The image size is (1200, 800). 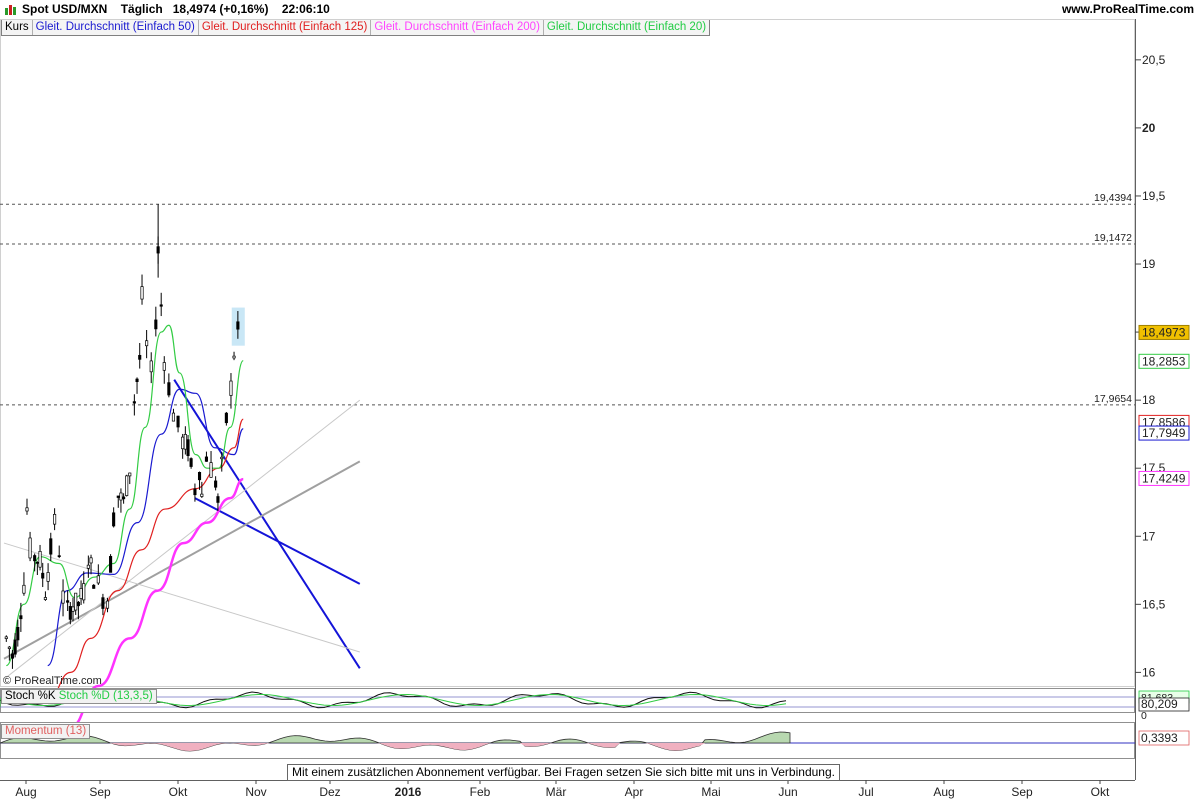 What do you see at coordinates (238, 326) in the screenshot?
I see `highlight-box` at bounding box center [238, 326].